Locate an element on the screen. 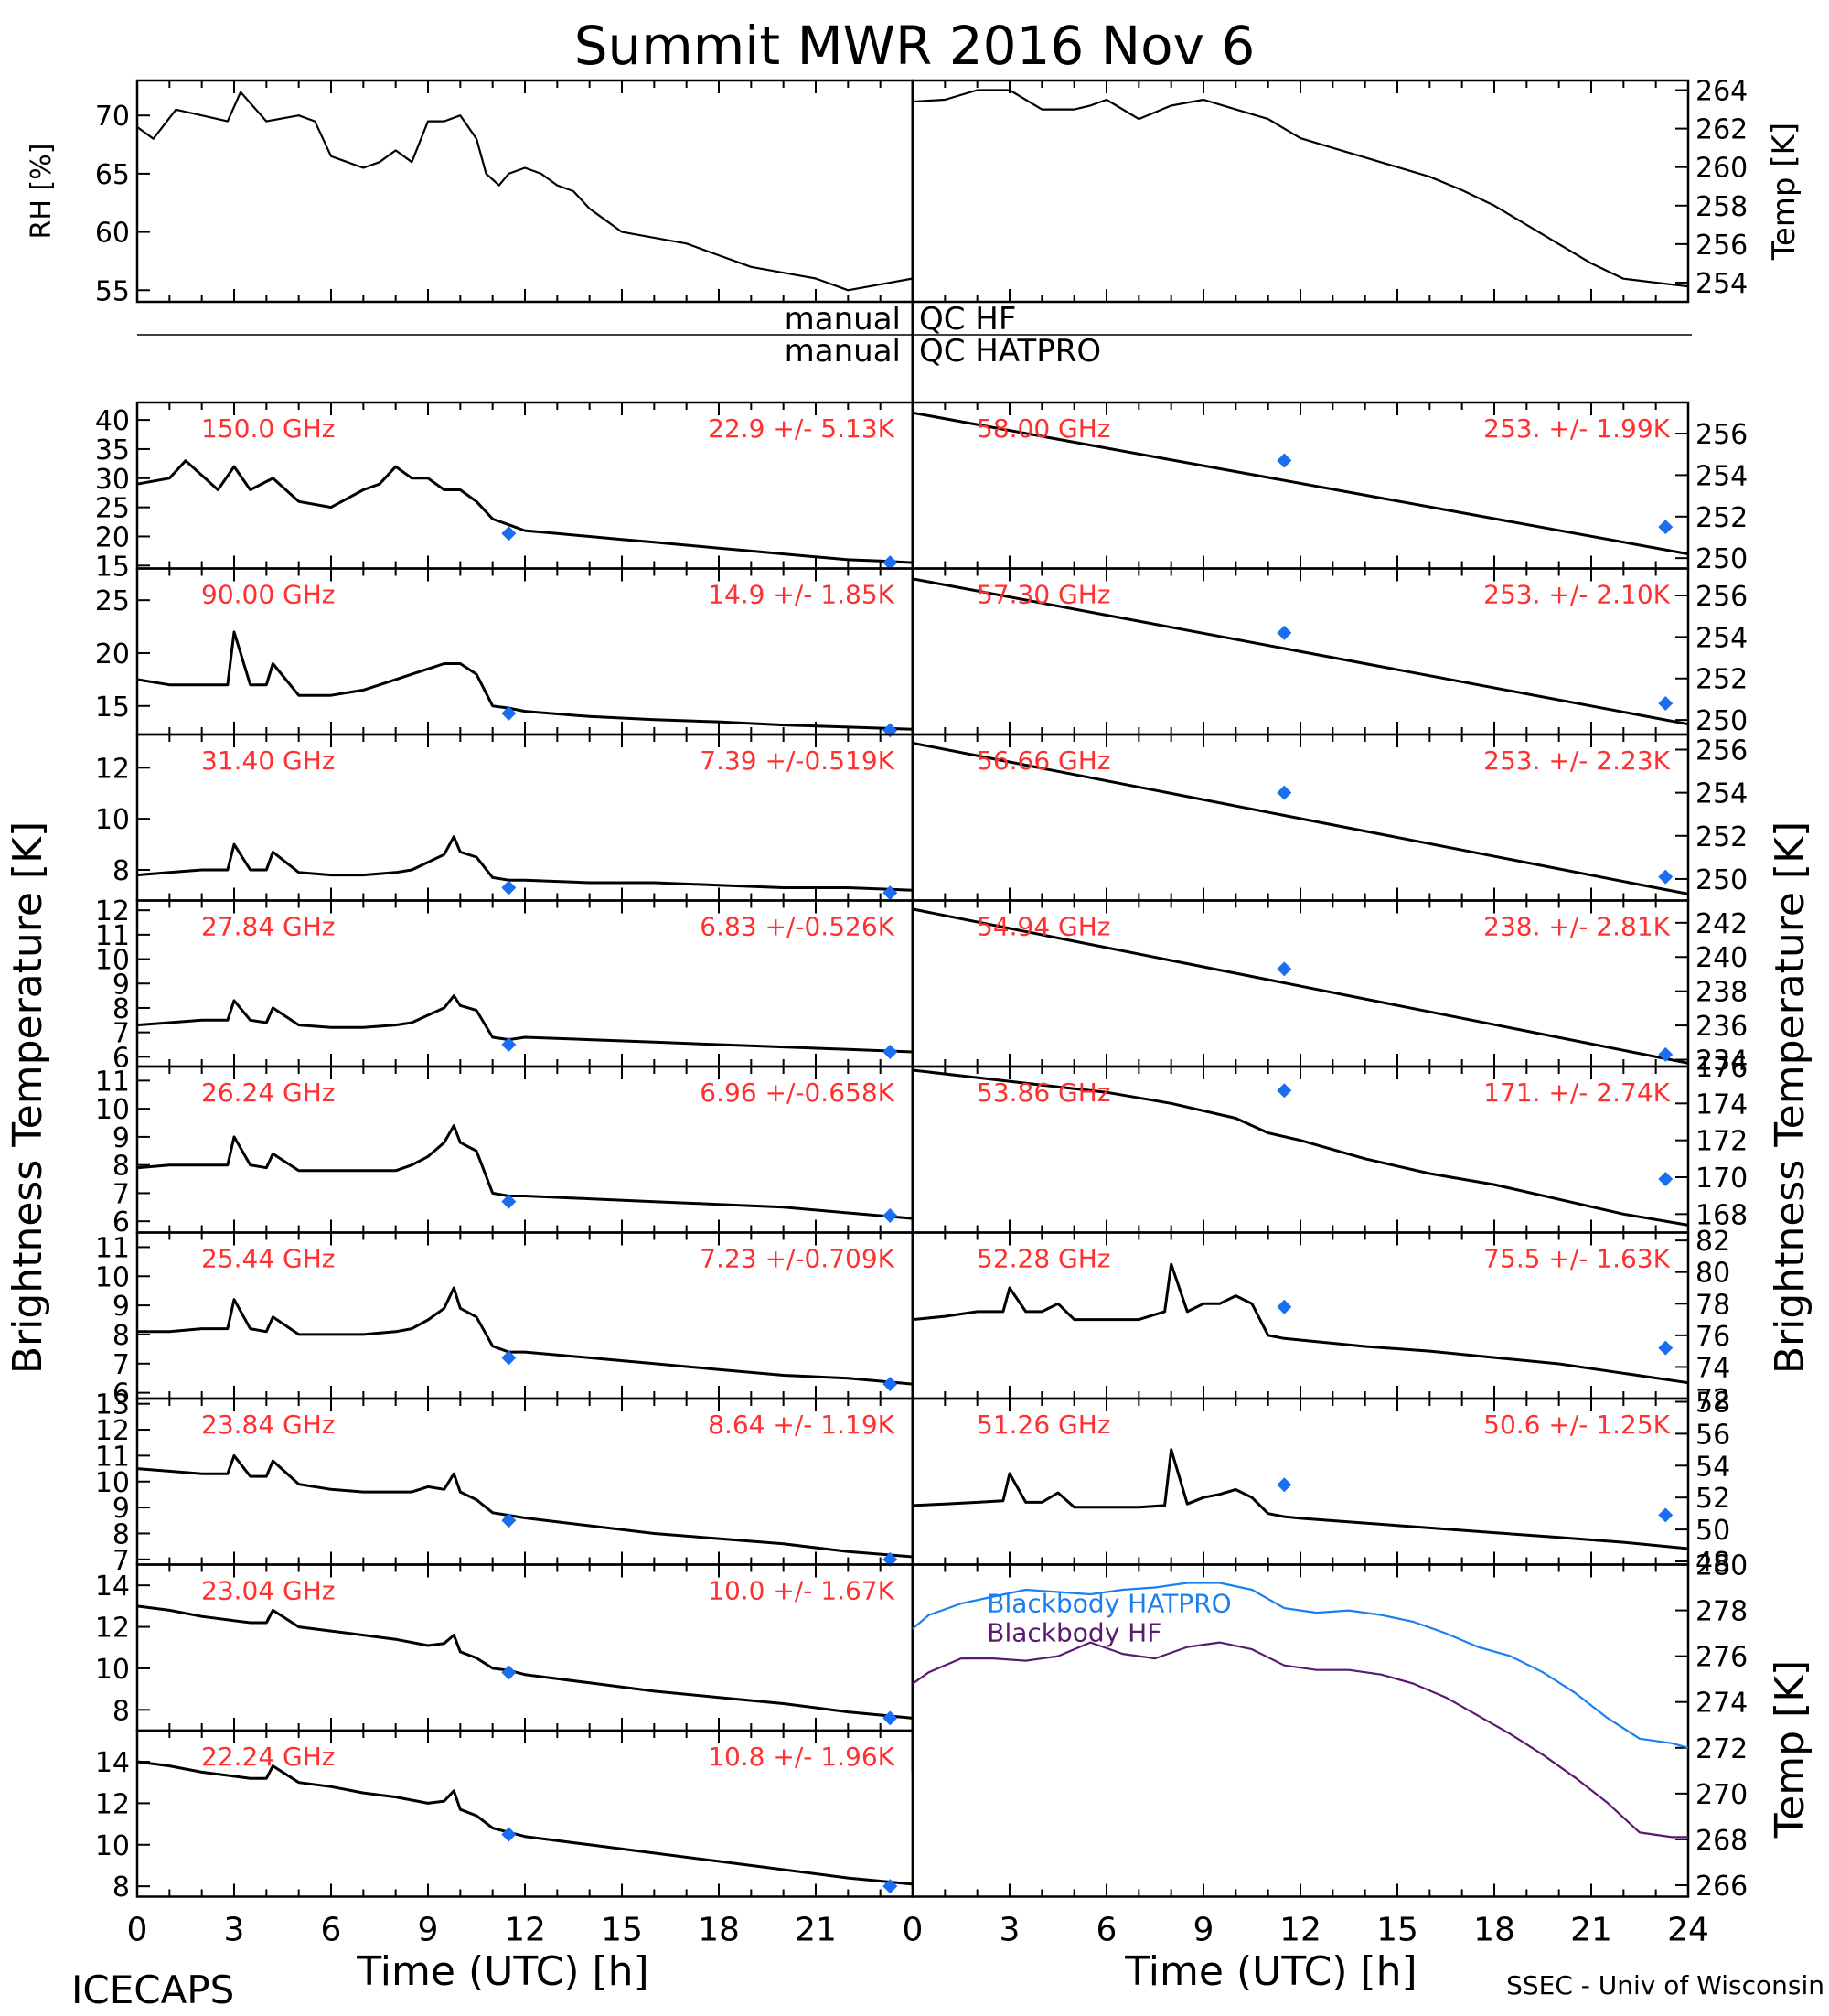 The image size is (1829, 2016). y-tick-label-ch549: 242 is located at coordinates (1722, 924).